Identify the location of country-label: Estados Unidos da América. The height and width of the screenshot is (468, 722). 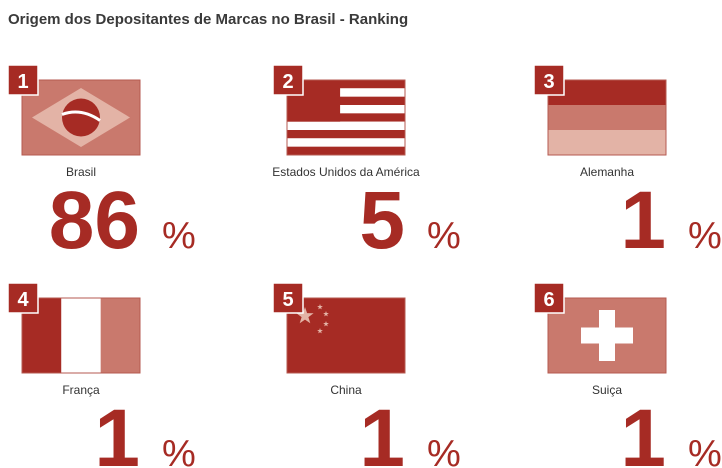
(346, 172).